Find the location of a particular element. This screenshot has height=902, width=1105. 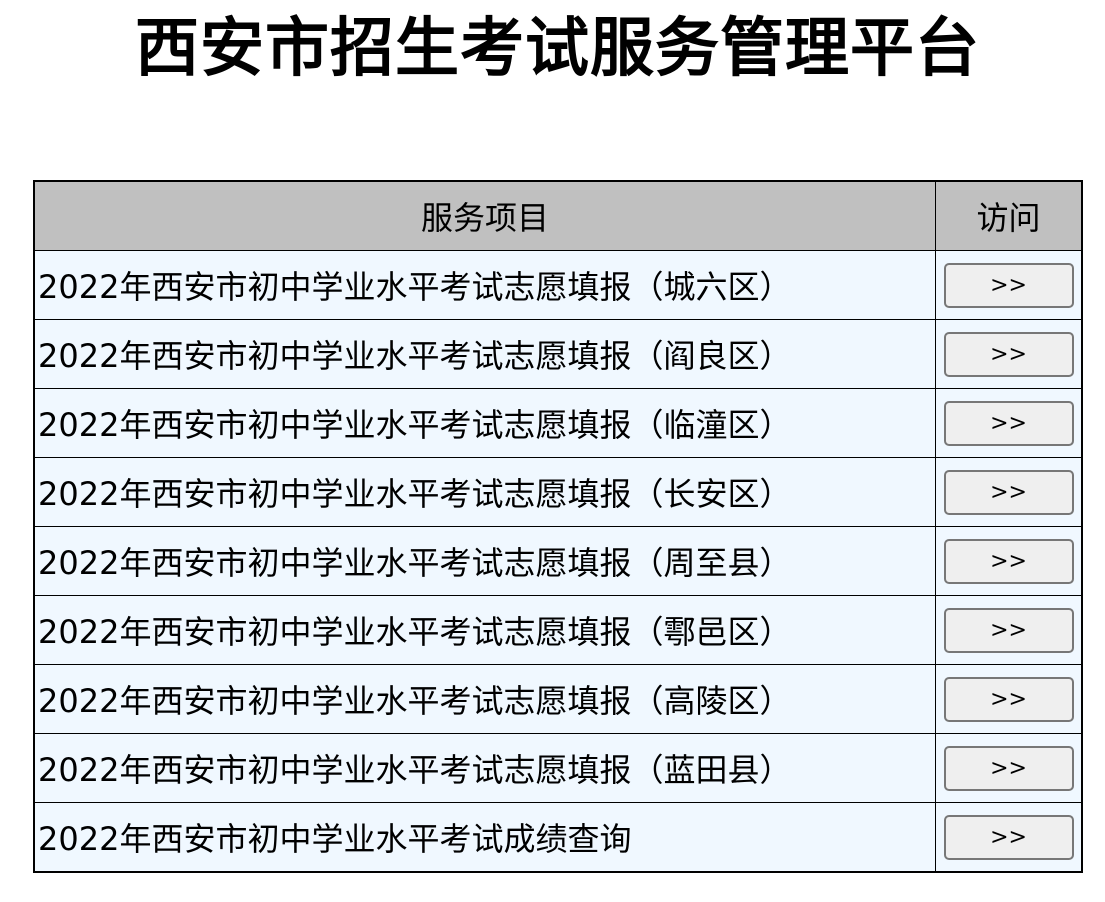

service-name: 2022年西安市初中学业水平考试志愿填报（城六区） is located at coordinates (484, 285).